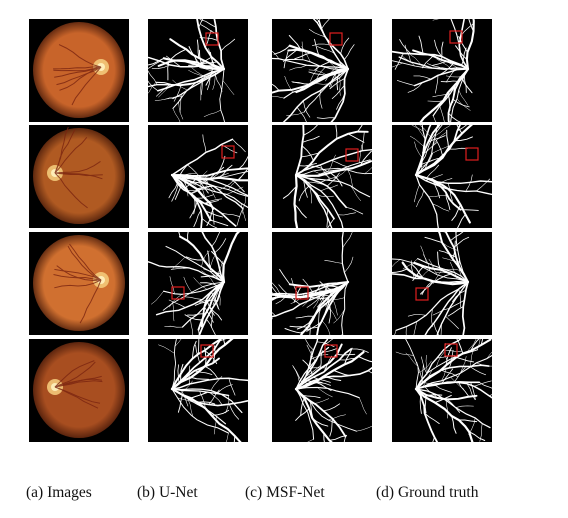 This screenshot has height=518, width=568. I want to click on caption-ground-truth: (d) Ground truth, so click(427, 492).